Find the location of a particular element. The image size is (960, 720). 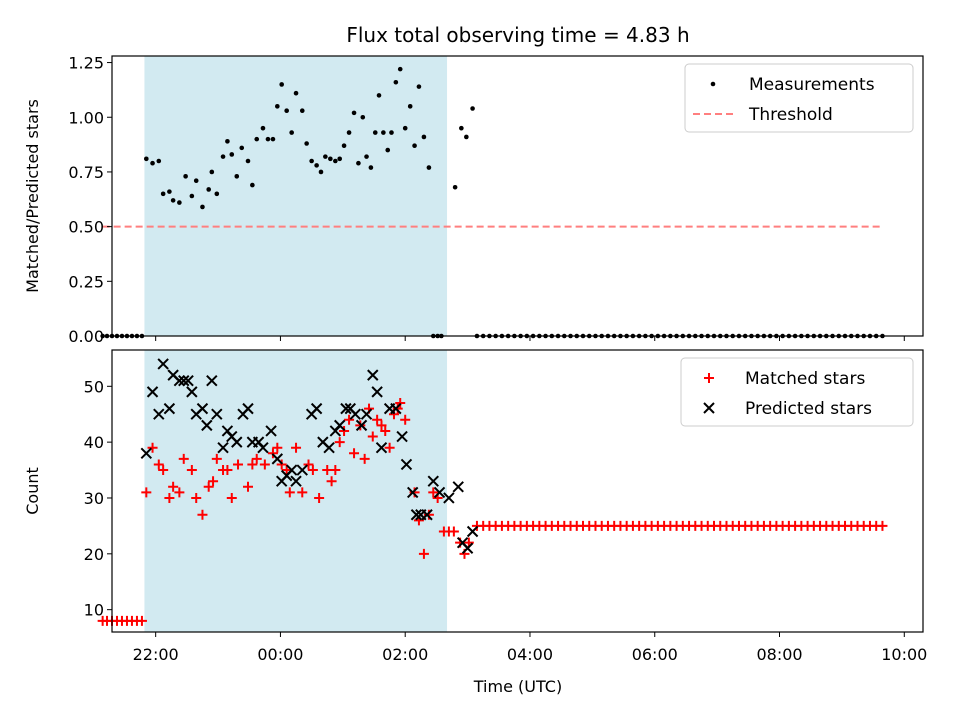

y-axis-label-top: Matched/Predicted stars is located at coordinates (32, 196).